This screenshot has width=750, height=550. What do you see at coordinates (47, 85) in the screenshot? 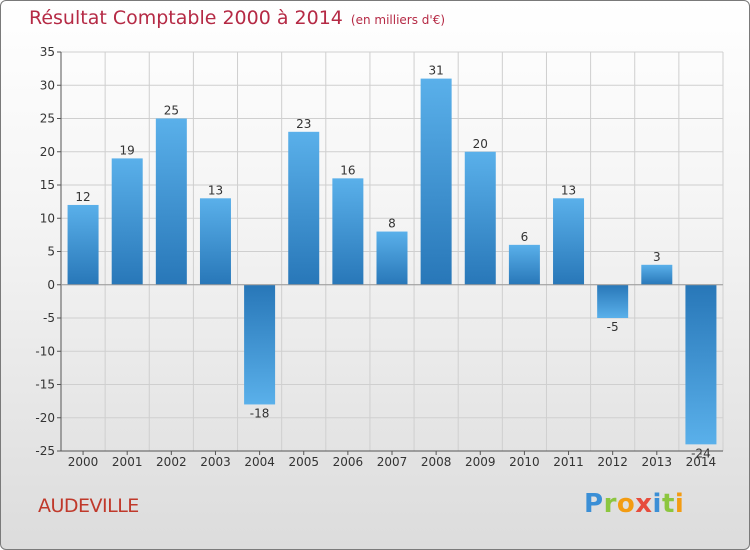
I see `y-tick-label: 30` at bounding box center [47, 85].